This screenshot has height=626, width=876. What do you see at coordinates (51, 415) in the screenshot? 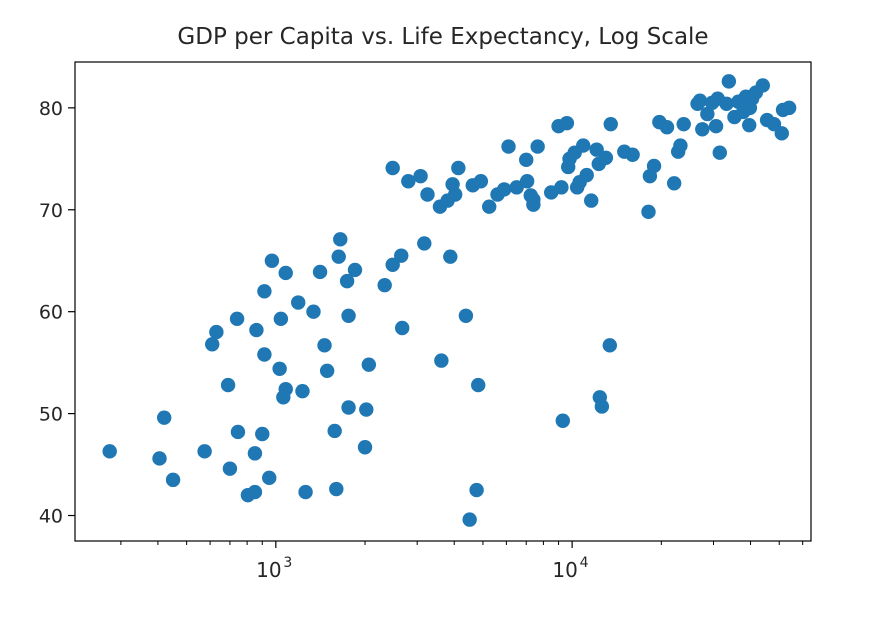
I see `y-tick-label: 50` at bounding box center [51, 415].